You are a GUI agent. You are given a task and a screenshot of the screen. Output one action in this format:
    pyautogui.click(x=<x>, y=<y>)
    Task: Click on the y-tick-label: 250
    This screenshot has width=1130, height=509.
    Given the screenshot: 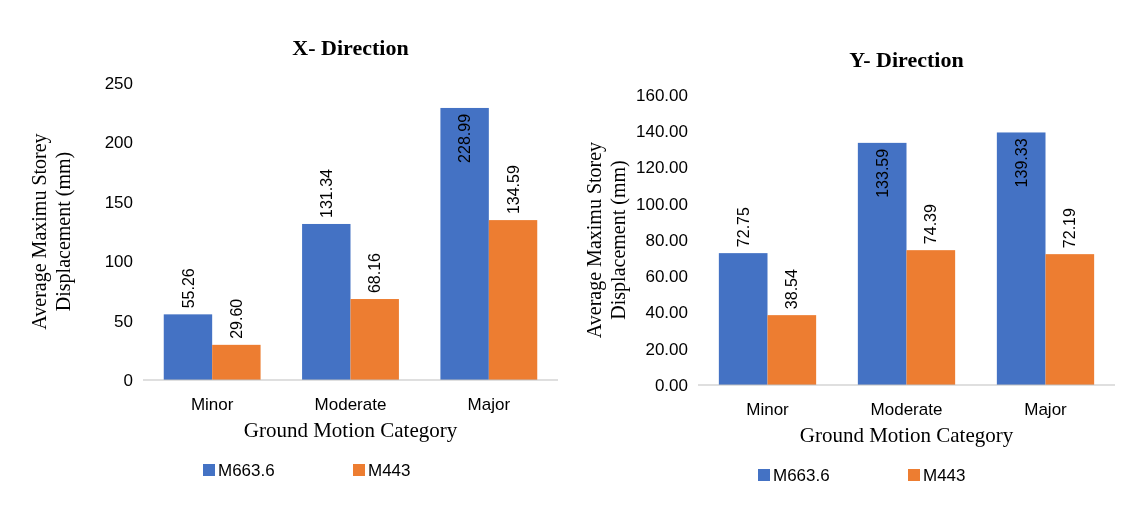 What is the action you would take?
    pyautogui.click(x=118, y=83)
    